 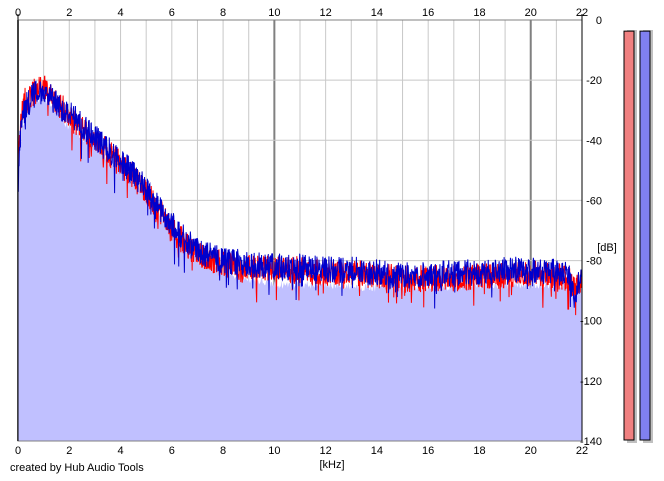 What do you see at coordinates (326, 451) in the screenshot?
I see `x-tick-label-bottom: 12` at bounding box center [326, 451].